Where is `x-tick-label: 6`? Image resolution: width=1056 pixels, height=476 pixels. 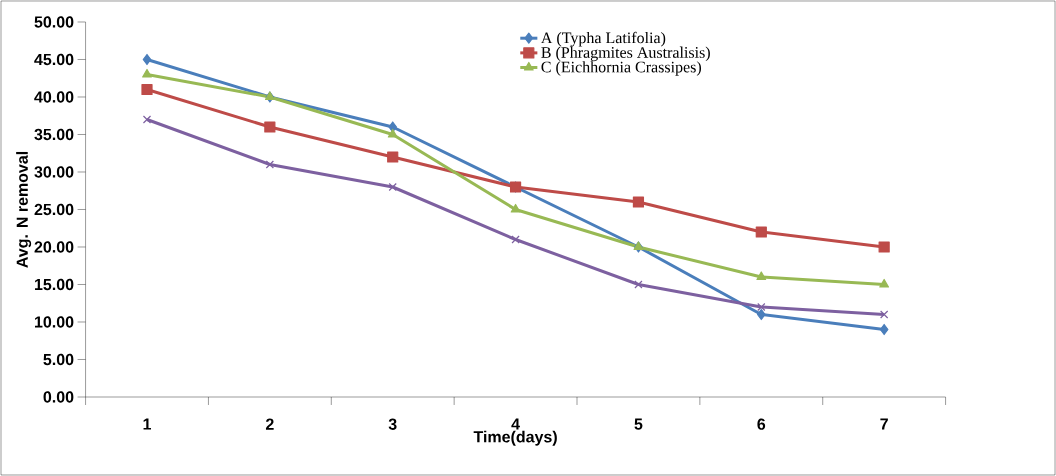 x-tick-label: 6 is located at coordinates (761, 424).